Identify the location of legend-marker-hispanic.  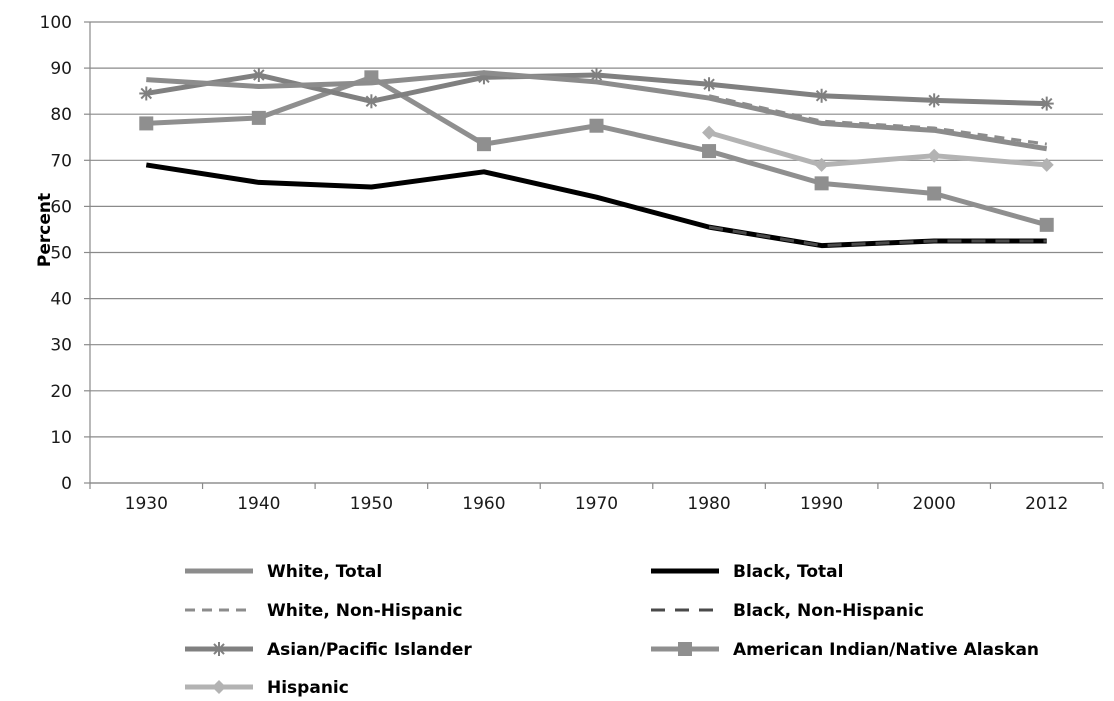
(219, 687).